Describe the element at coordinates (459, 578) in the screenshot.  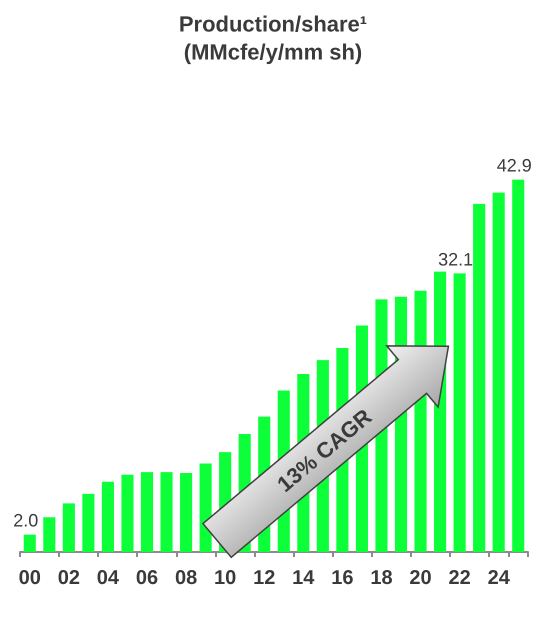
I see `x-tick-label: 22` at that location.